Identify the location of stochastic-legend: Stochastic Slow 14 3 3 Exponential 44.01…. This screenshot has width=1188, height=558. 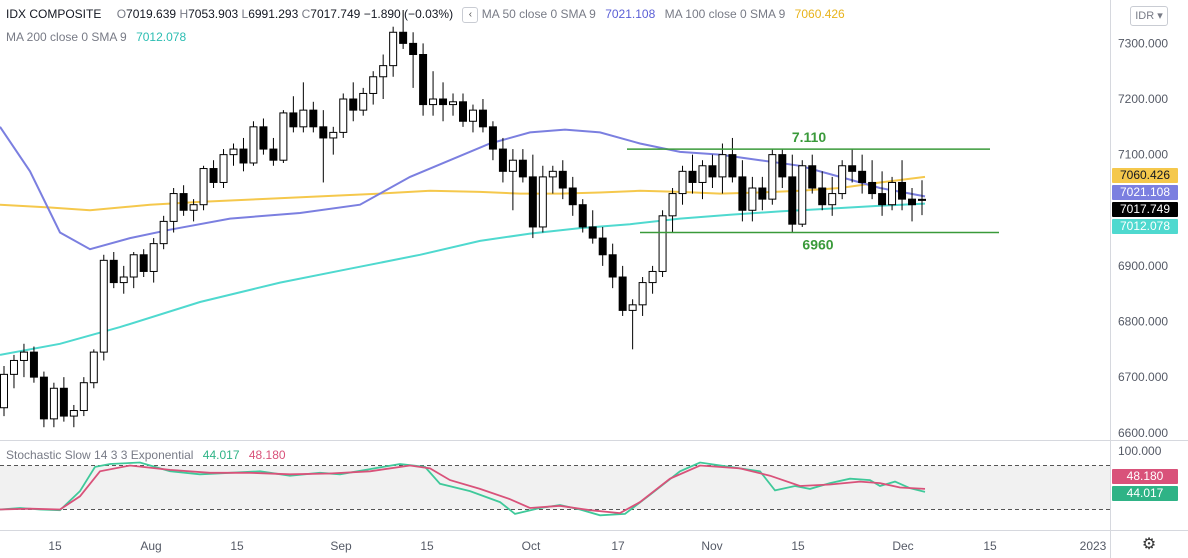
(146, 455).